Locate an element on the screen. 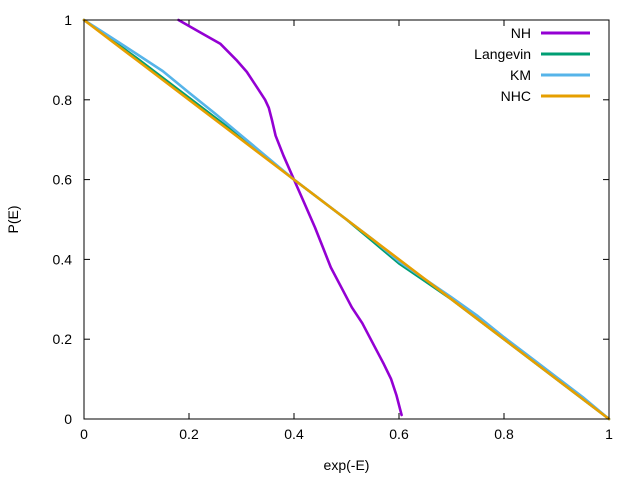 The width and height of the screenshot is (640, 480). y-axis-label: P(E) is located at coordinates (13, 220).